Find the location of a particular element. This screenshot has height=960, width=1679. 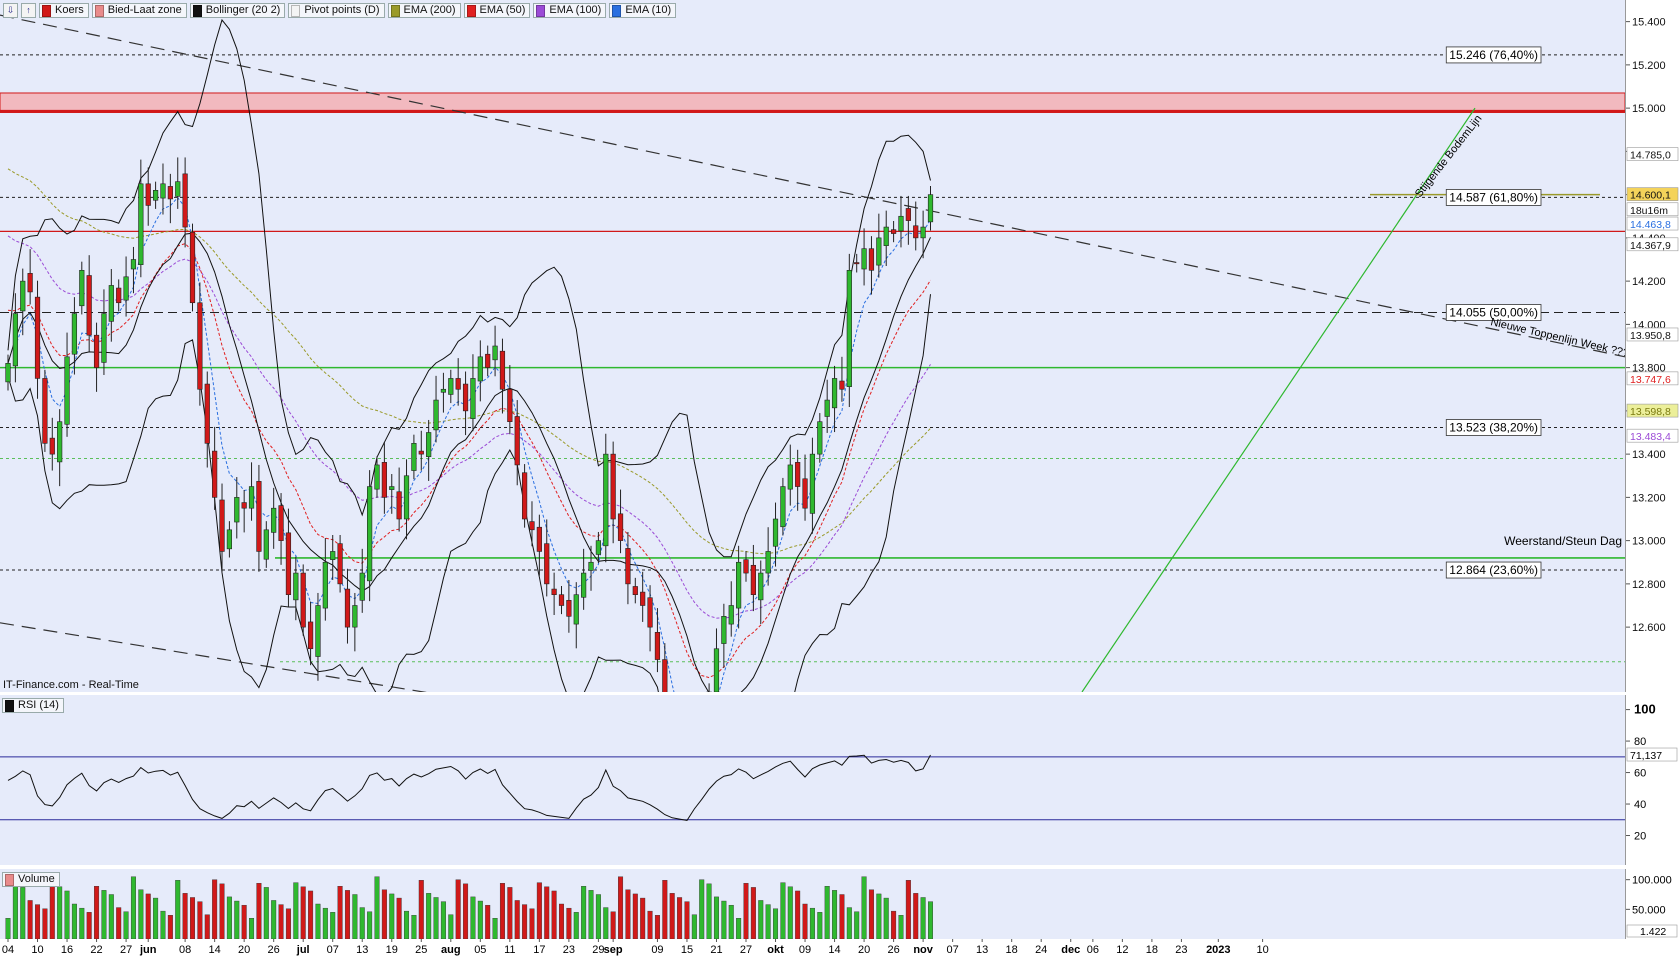

rsi-axis: 100 80 60 40 20 71,137 is located at coordinates (1652, 780).